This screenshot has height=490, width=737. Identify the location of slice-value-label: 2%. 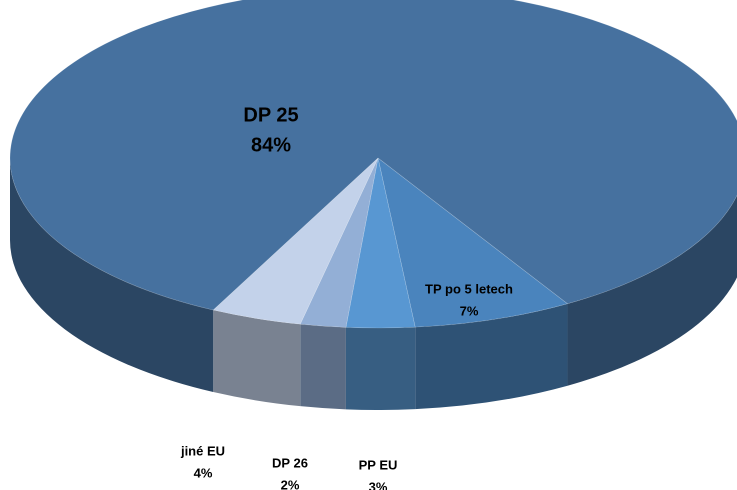
(290, 483).